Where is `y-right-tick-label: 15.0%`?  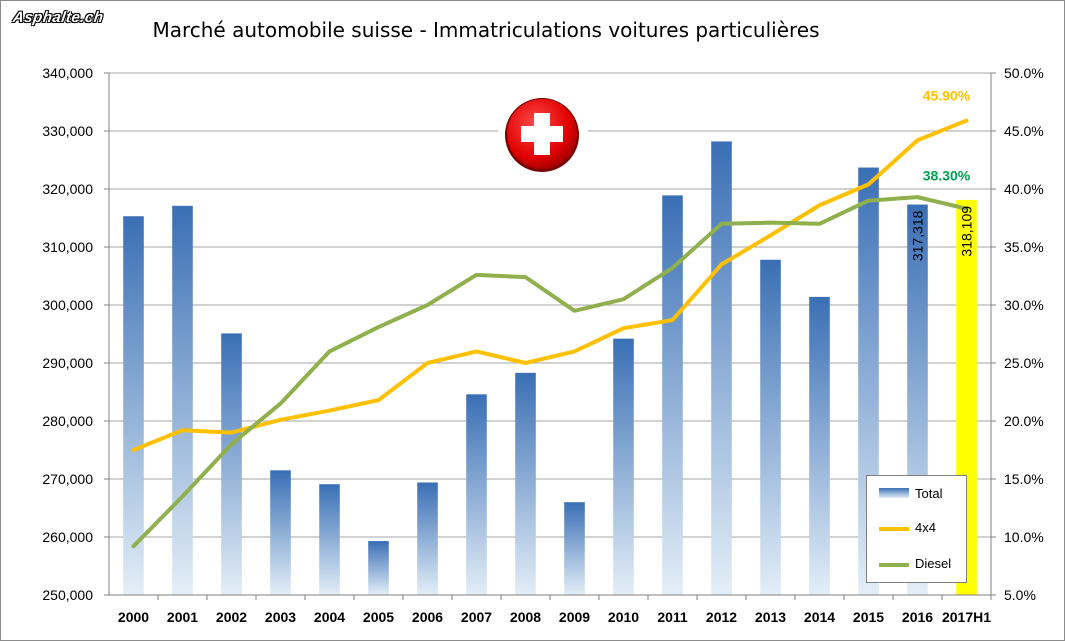
y-right-tick-label: 15.0% is located at coordinates (1024, 479).